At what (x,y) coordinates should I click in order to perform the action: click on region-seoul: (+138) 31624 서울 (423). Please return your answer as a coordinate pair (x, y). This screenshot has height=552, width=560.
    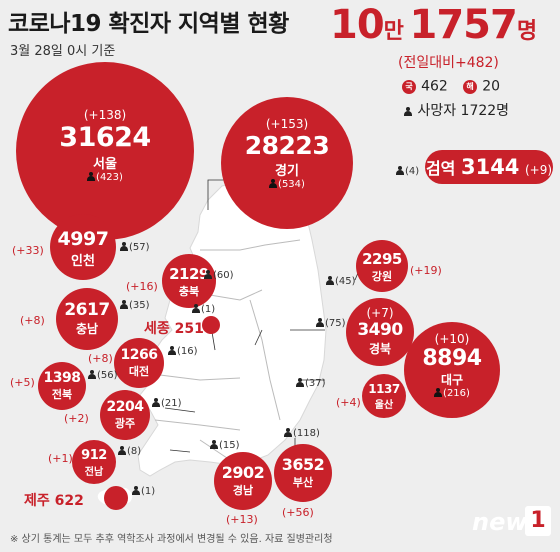
    Looking at the image, I should click on (105, 151).